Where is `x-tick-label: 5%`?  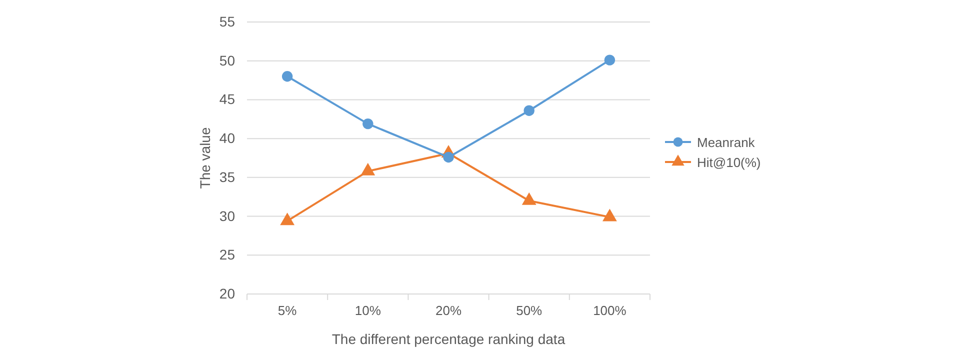 x-tick-label: 5% is located at coordinates (288, 310).